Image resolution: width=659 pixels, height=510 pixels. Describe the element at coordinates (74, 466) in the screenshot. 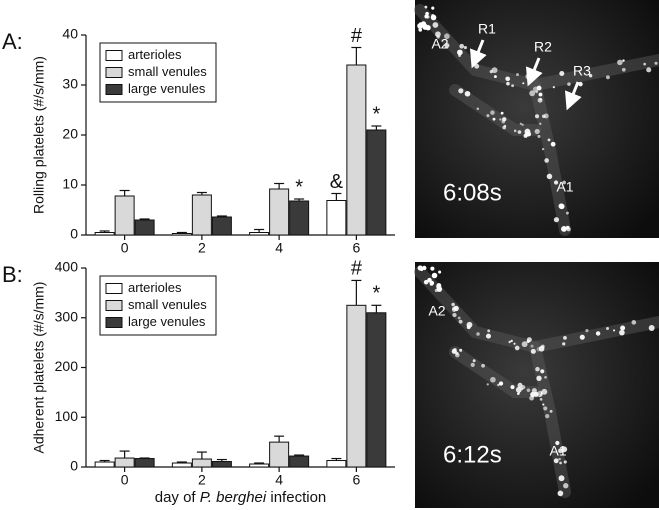

I see `y-tick-label: 0` at that location.